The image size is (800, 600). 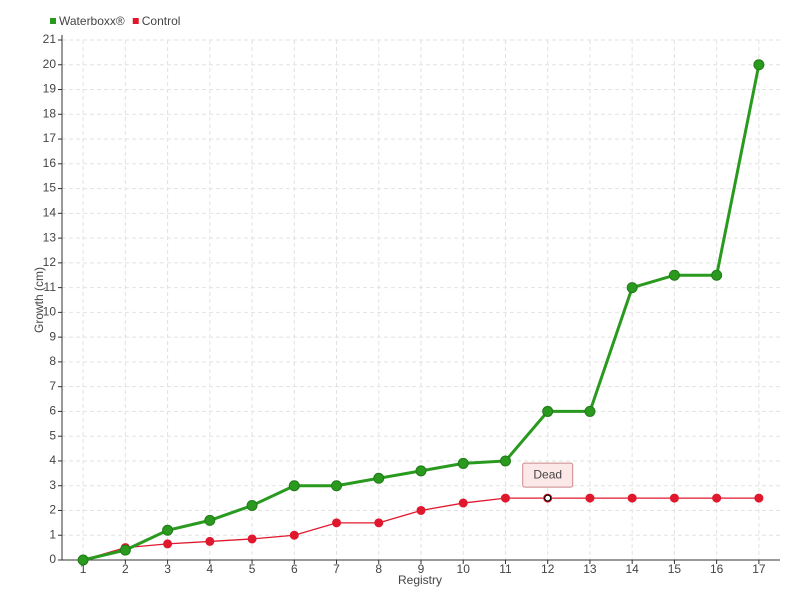 I want to click on x-tick-label: 8, so click(x=378, y=569).